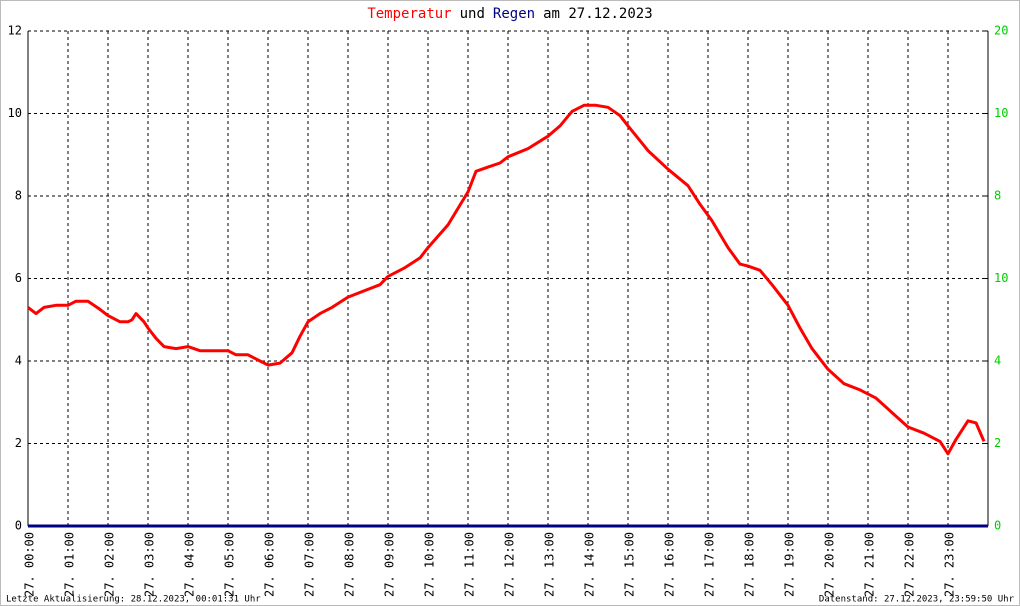  What do you see at coordinates (310, 564) in the screenshot?
I see `x-tick-label: 27. 07:00` at bounding box center [310, 564].